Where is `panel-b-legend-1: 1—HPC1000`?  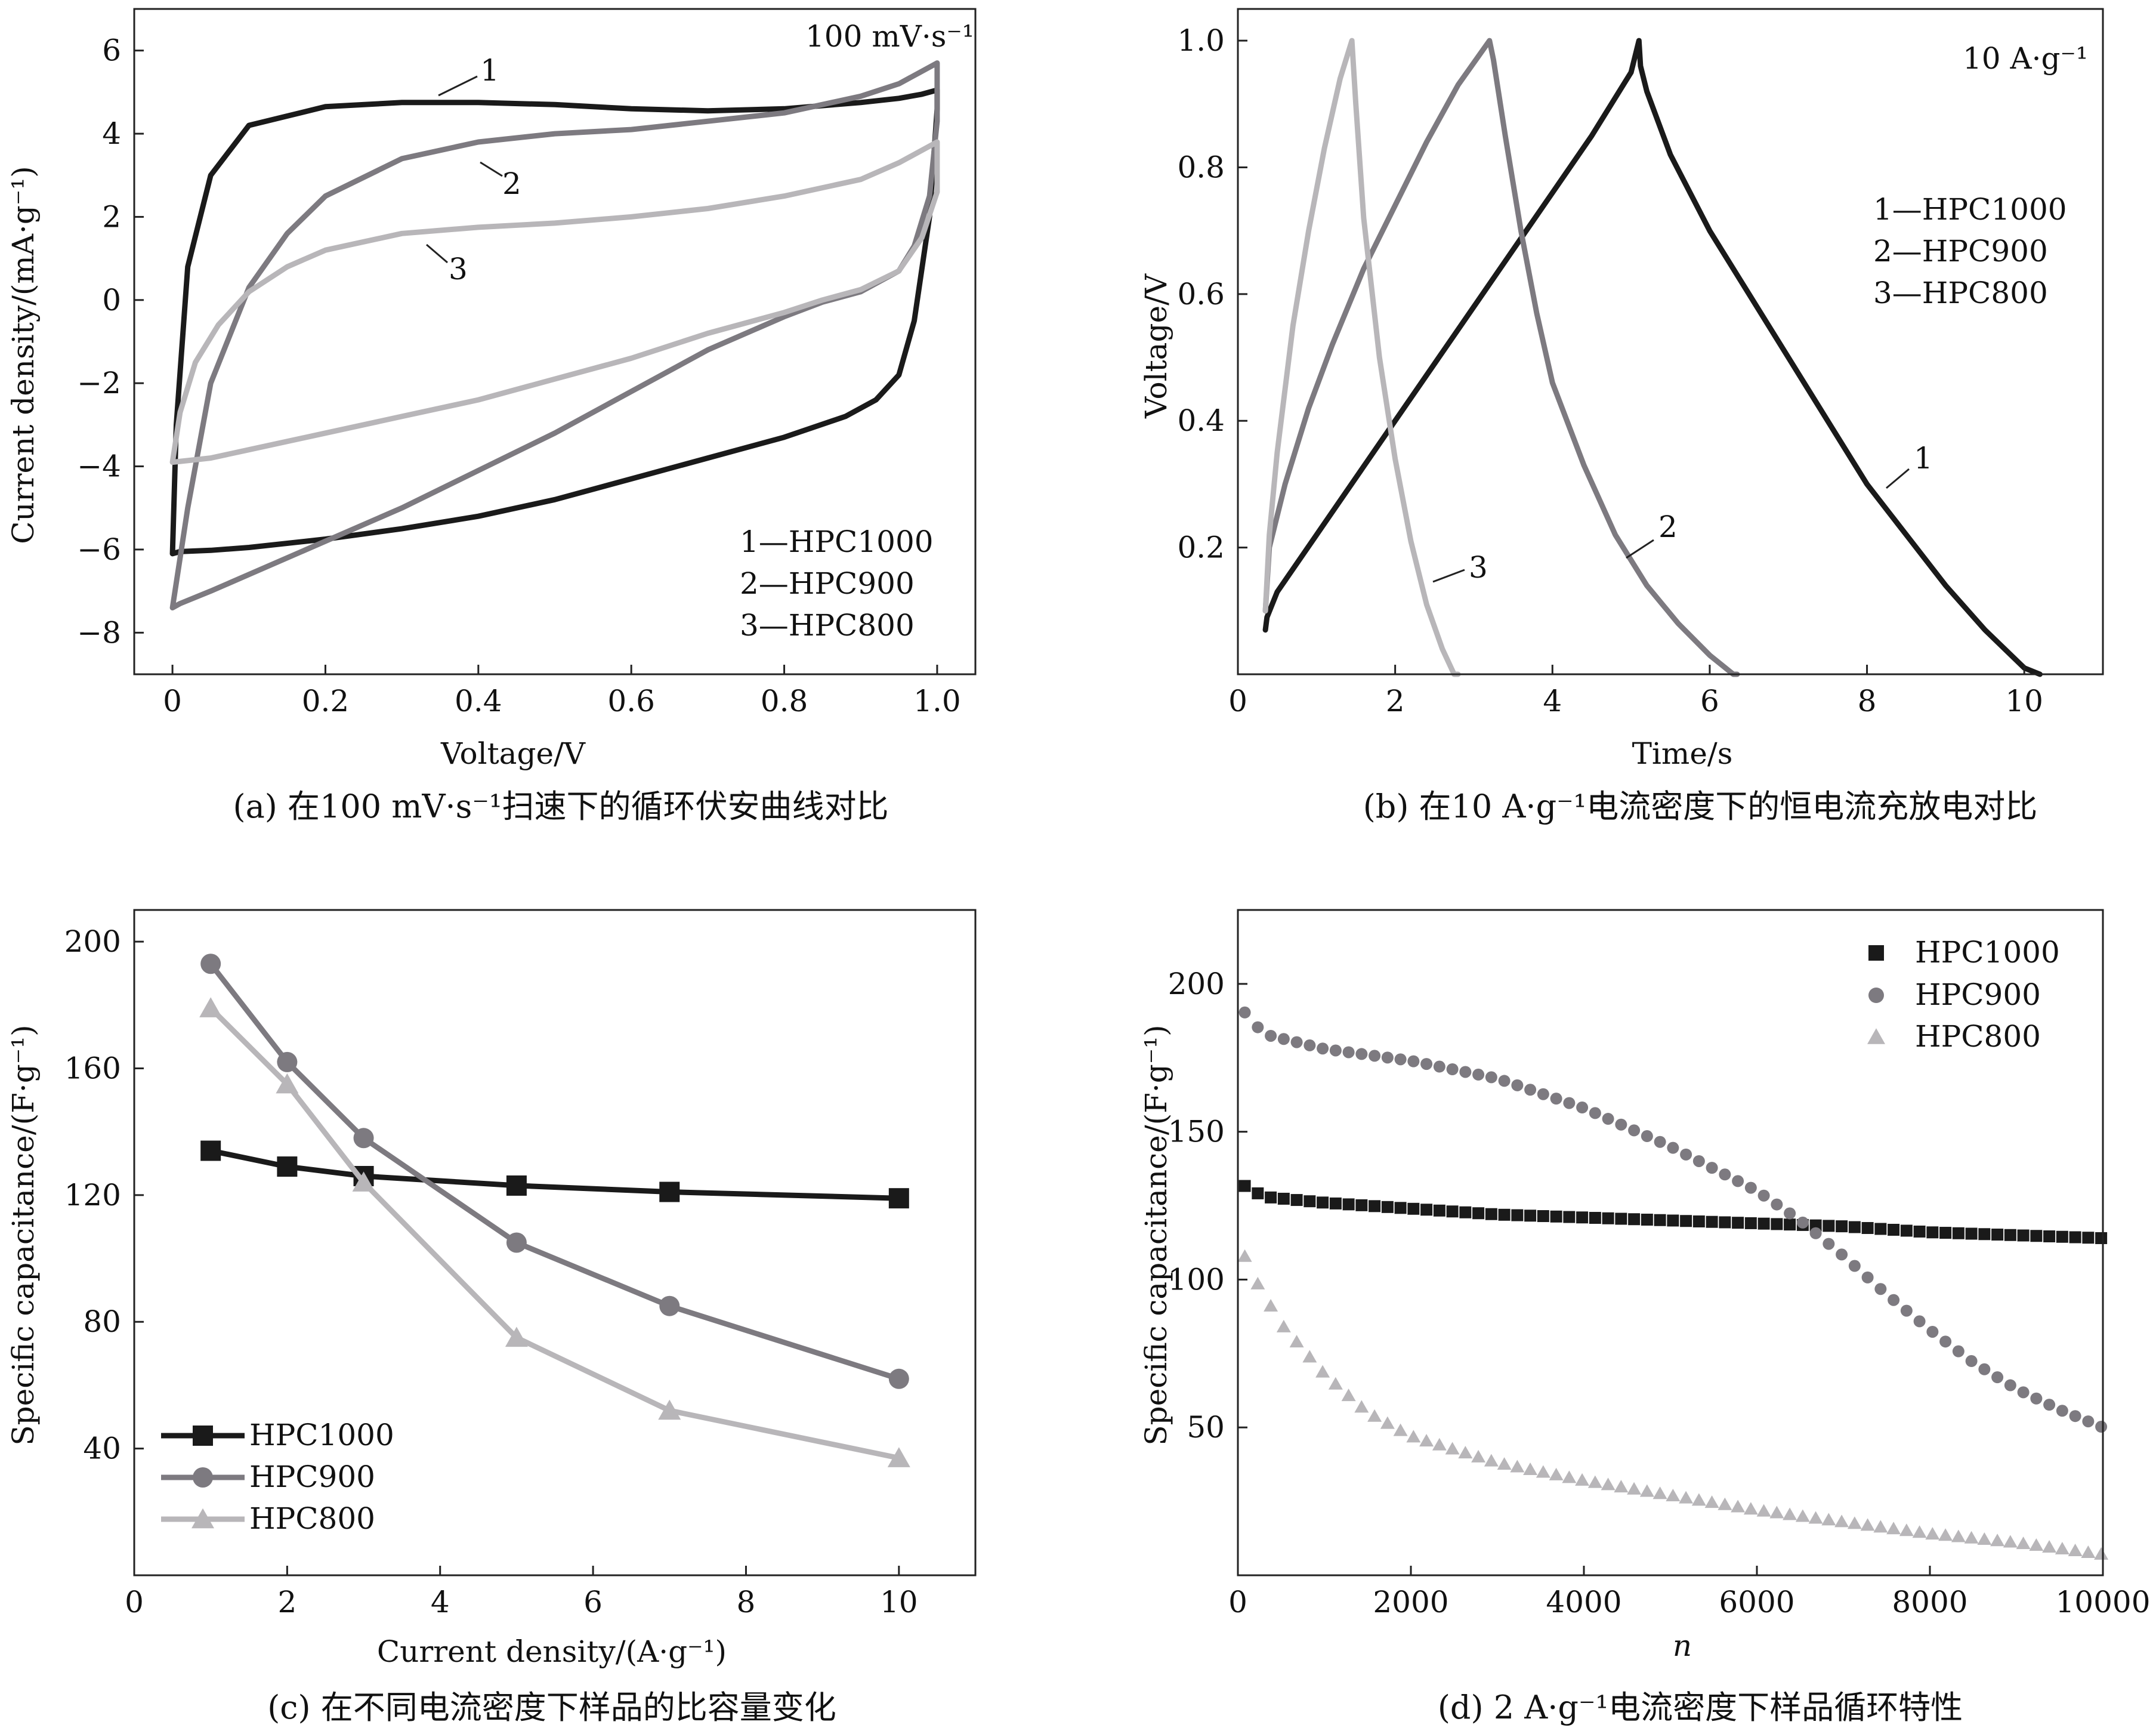 panel-b-legend-1: 1—HPC1000 is located at coordinates (1970, 209).